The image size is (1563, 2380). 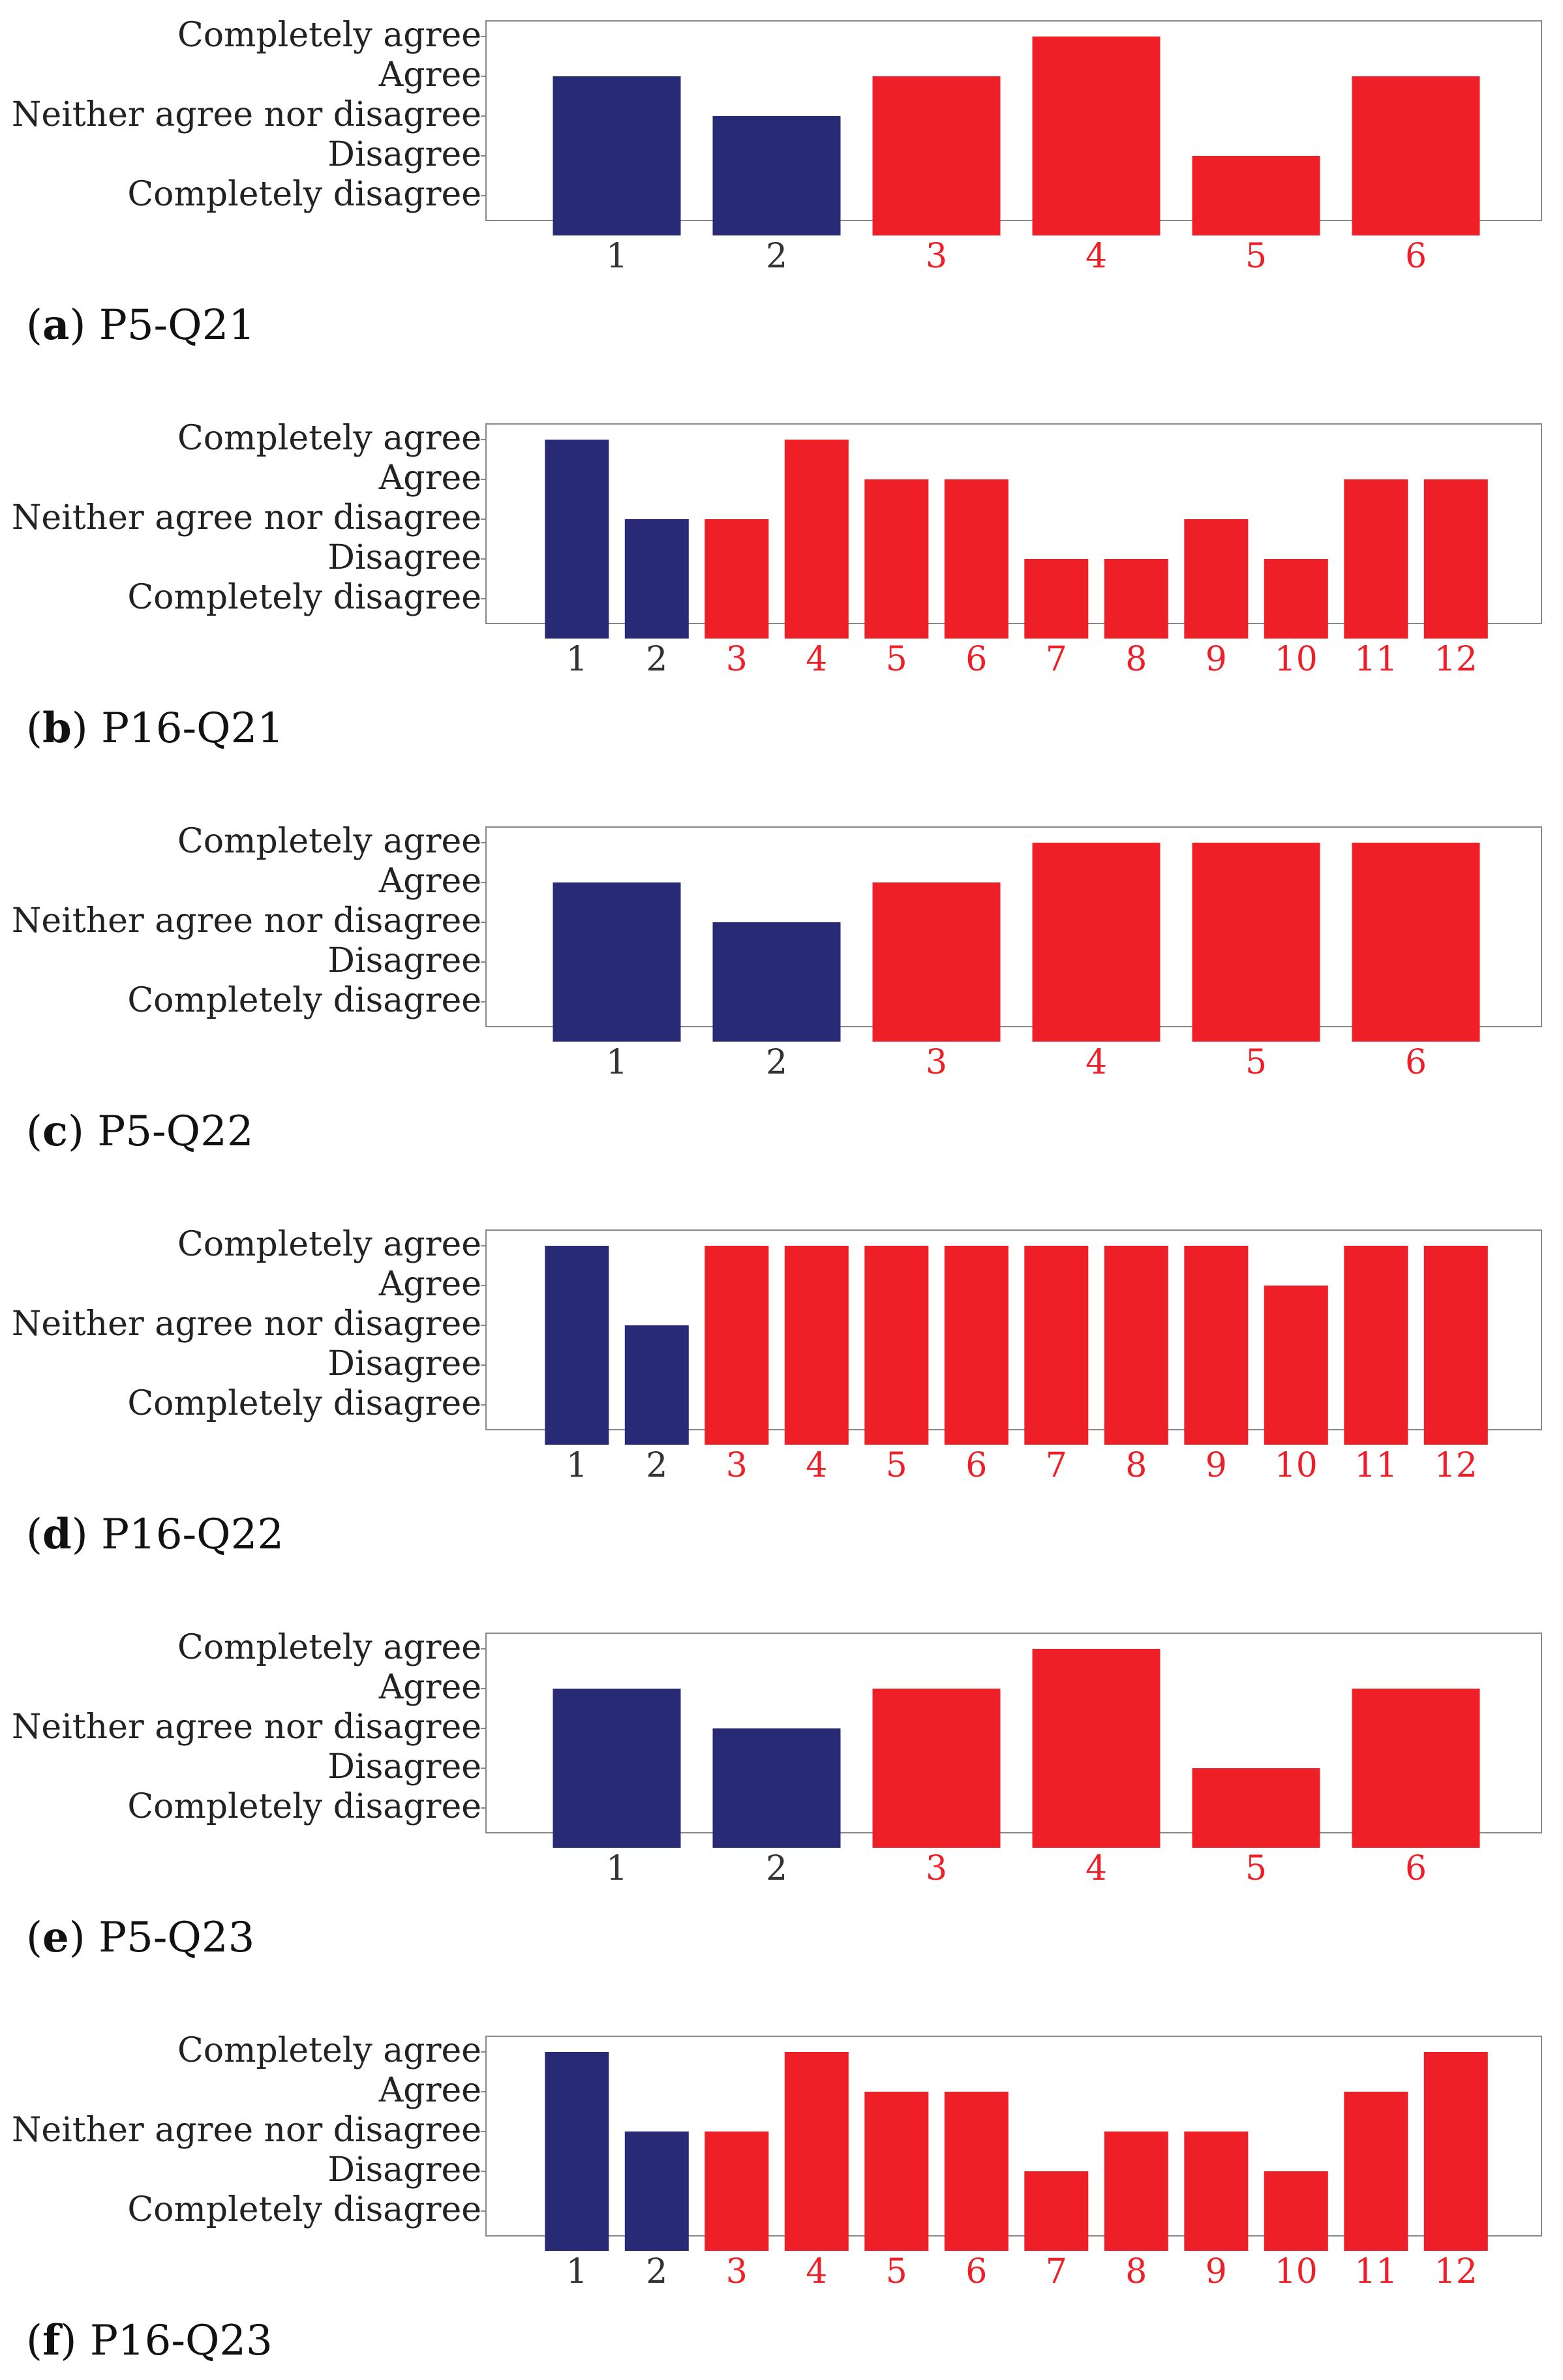 I want to click on x-tick-label: 8, so click(x=1136, y=660).